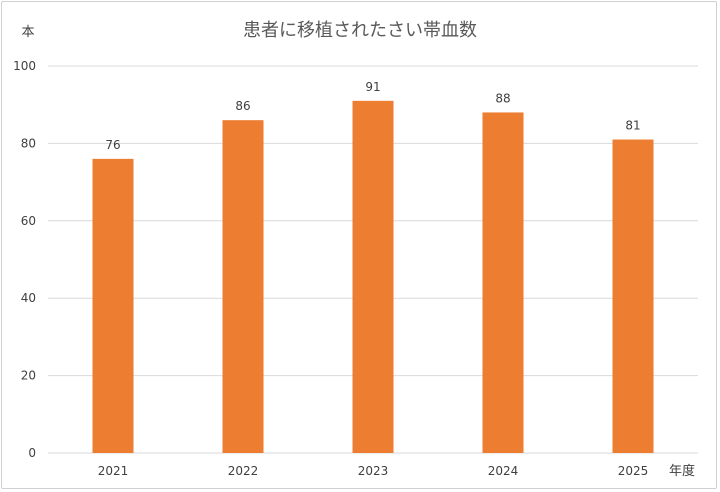 This screenshot has width=720, height=492. I want to click on data-label: 88, so click(502, 98).